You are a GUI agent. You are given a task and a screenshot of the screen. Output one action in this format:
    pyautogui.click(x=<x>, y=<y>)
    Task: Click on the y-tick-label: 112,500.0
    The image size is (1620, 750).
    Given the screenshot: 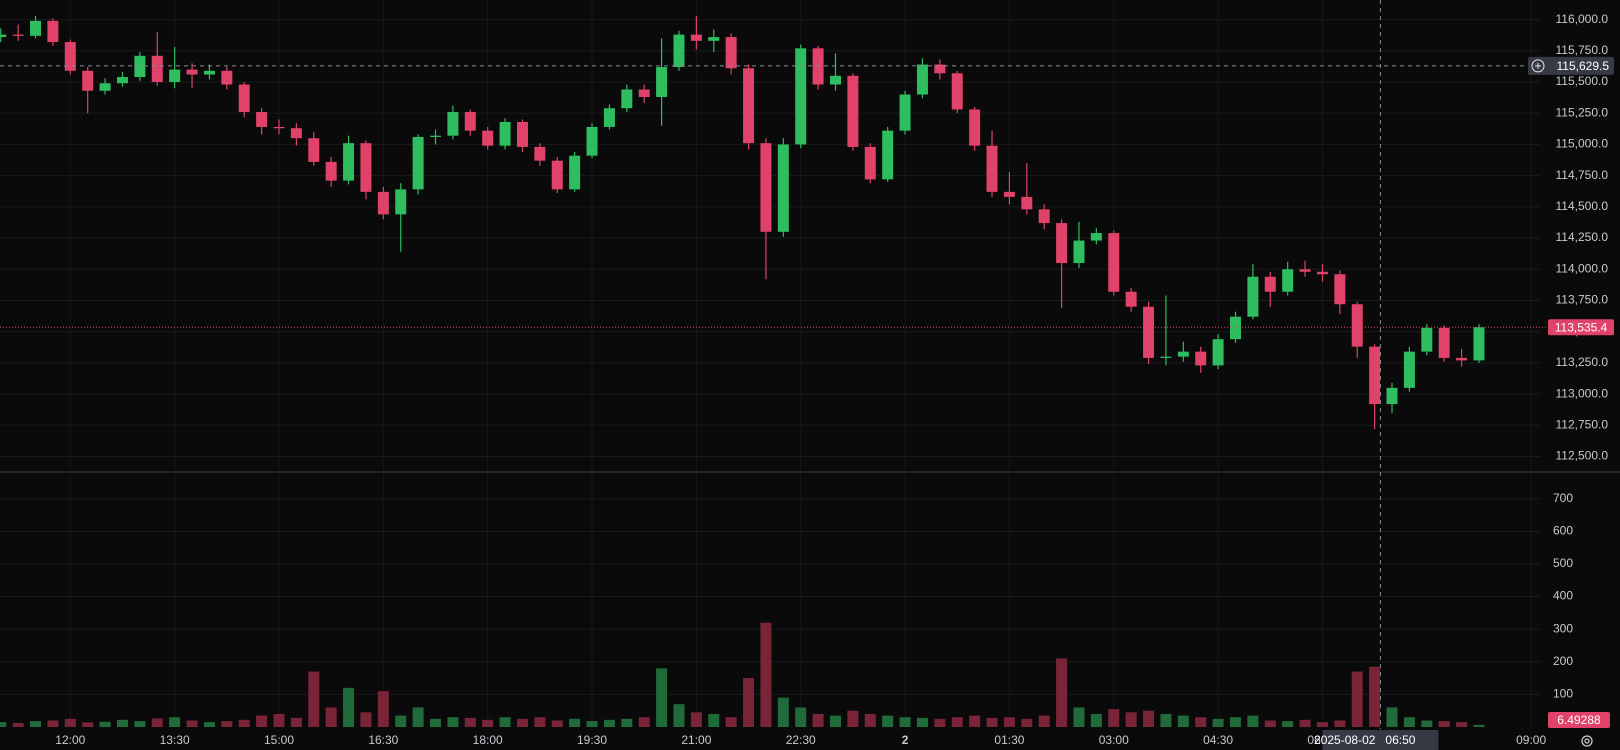 What is the action you would take?
    pyautogui.click(x=1582, y=456)
    